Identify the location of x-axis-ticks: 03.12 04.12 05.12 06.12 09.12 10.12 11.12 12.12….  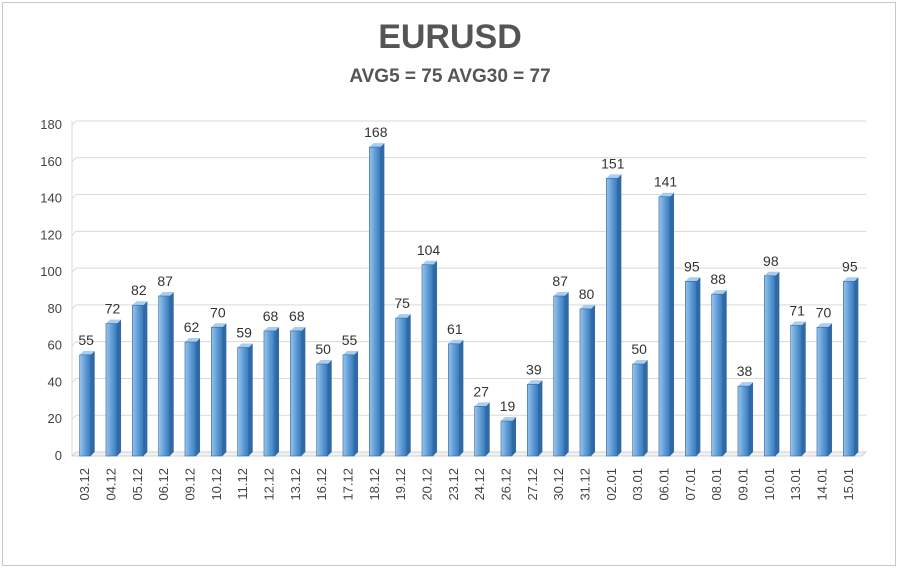
(466, 484).